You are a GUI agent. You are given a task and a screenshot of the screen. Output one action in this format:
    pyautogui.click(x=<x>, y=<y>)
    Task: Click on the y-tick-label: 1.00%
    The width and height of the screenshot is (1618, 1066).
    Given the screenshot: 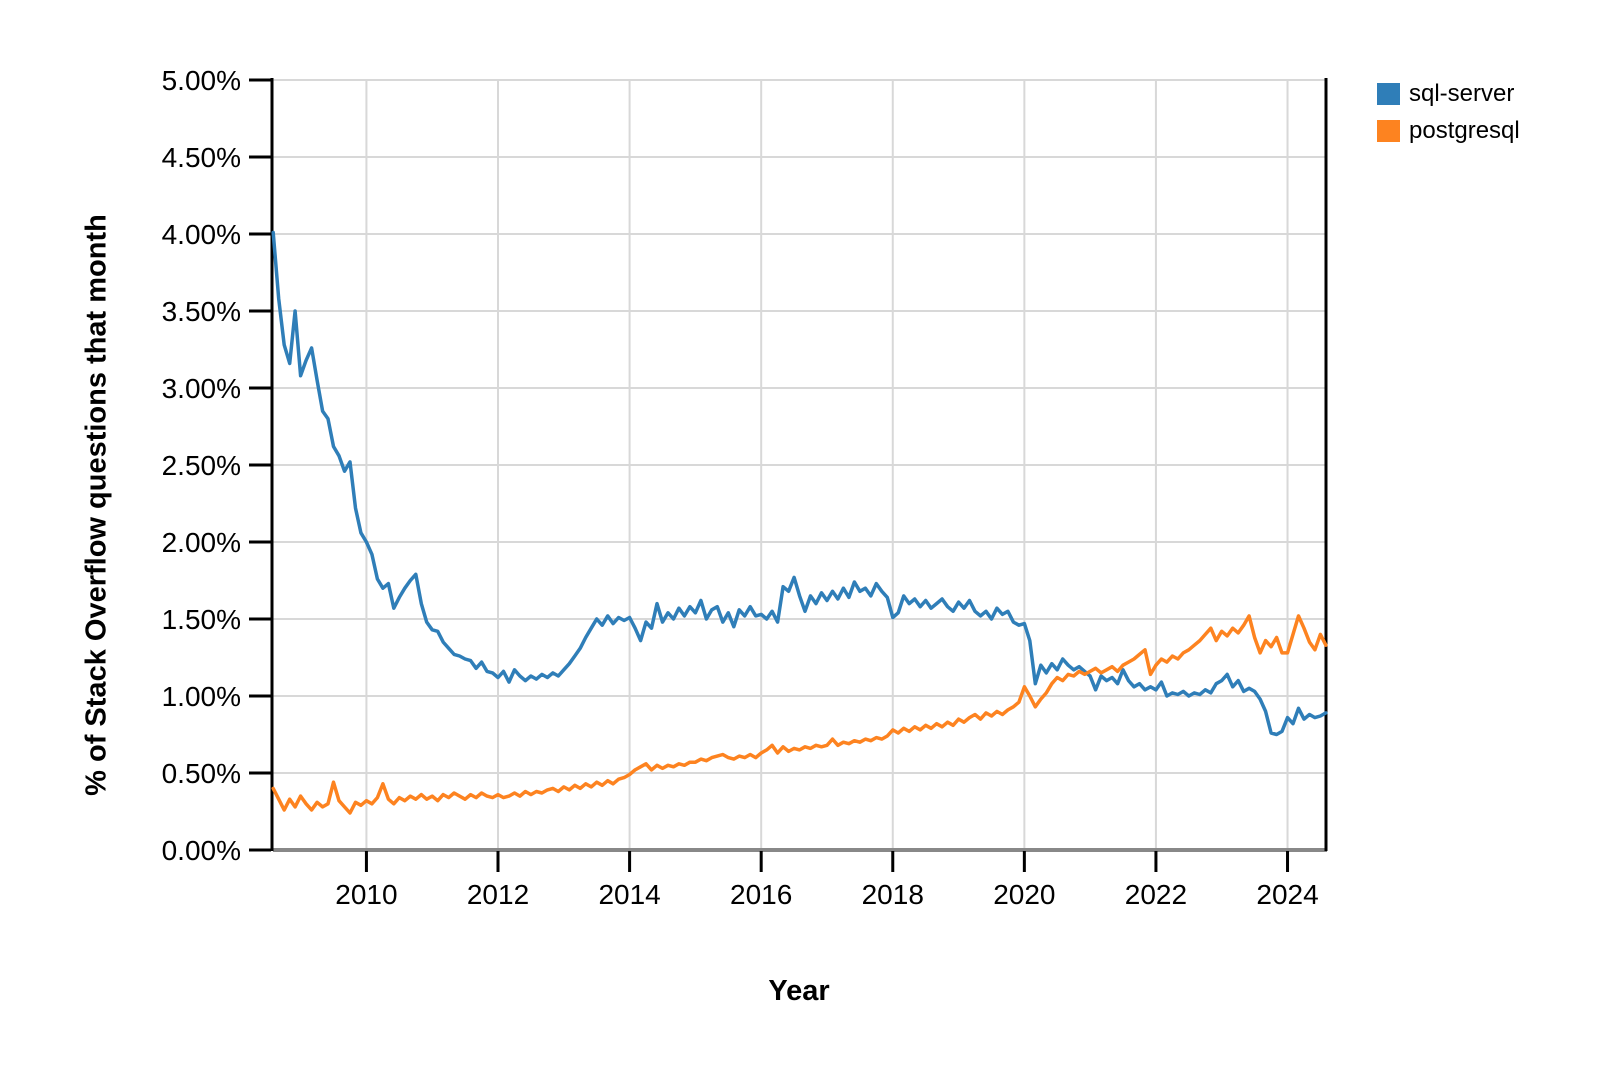 What is the action you would take?
    pyautogui.click(x=201, y=696)
    